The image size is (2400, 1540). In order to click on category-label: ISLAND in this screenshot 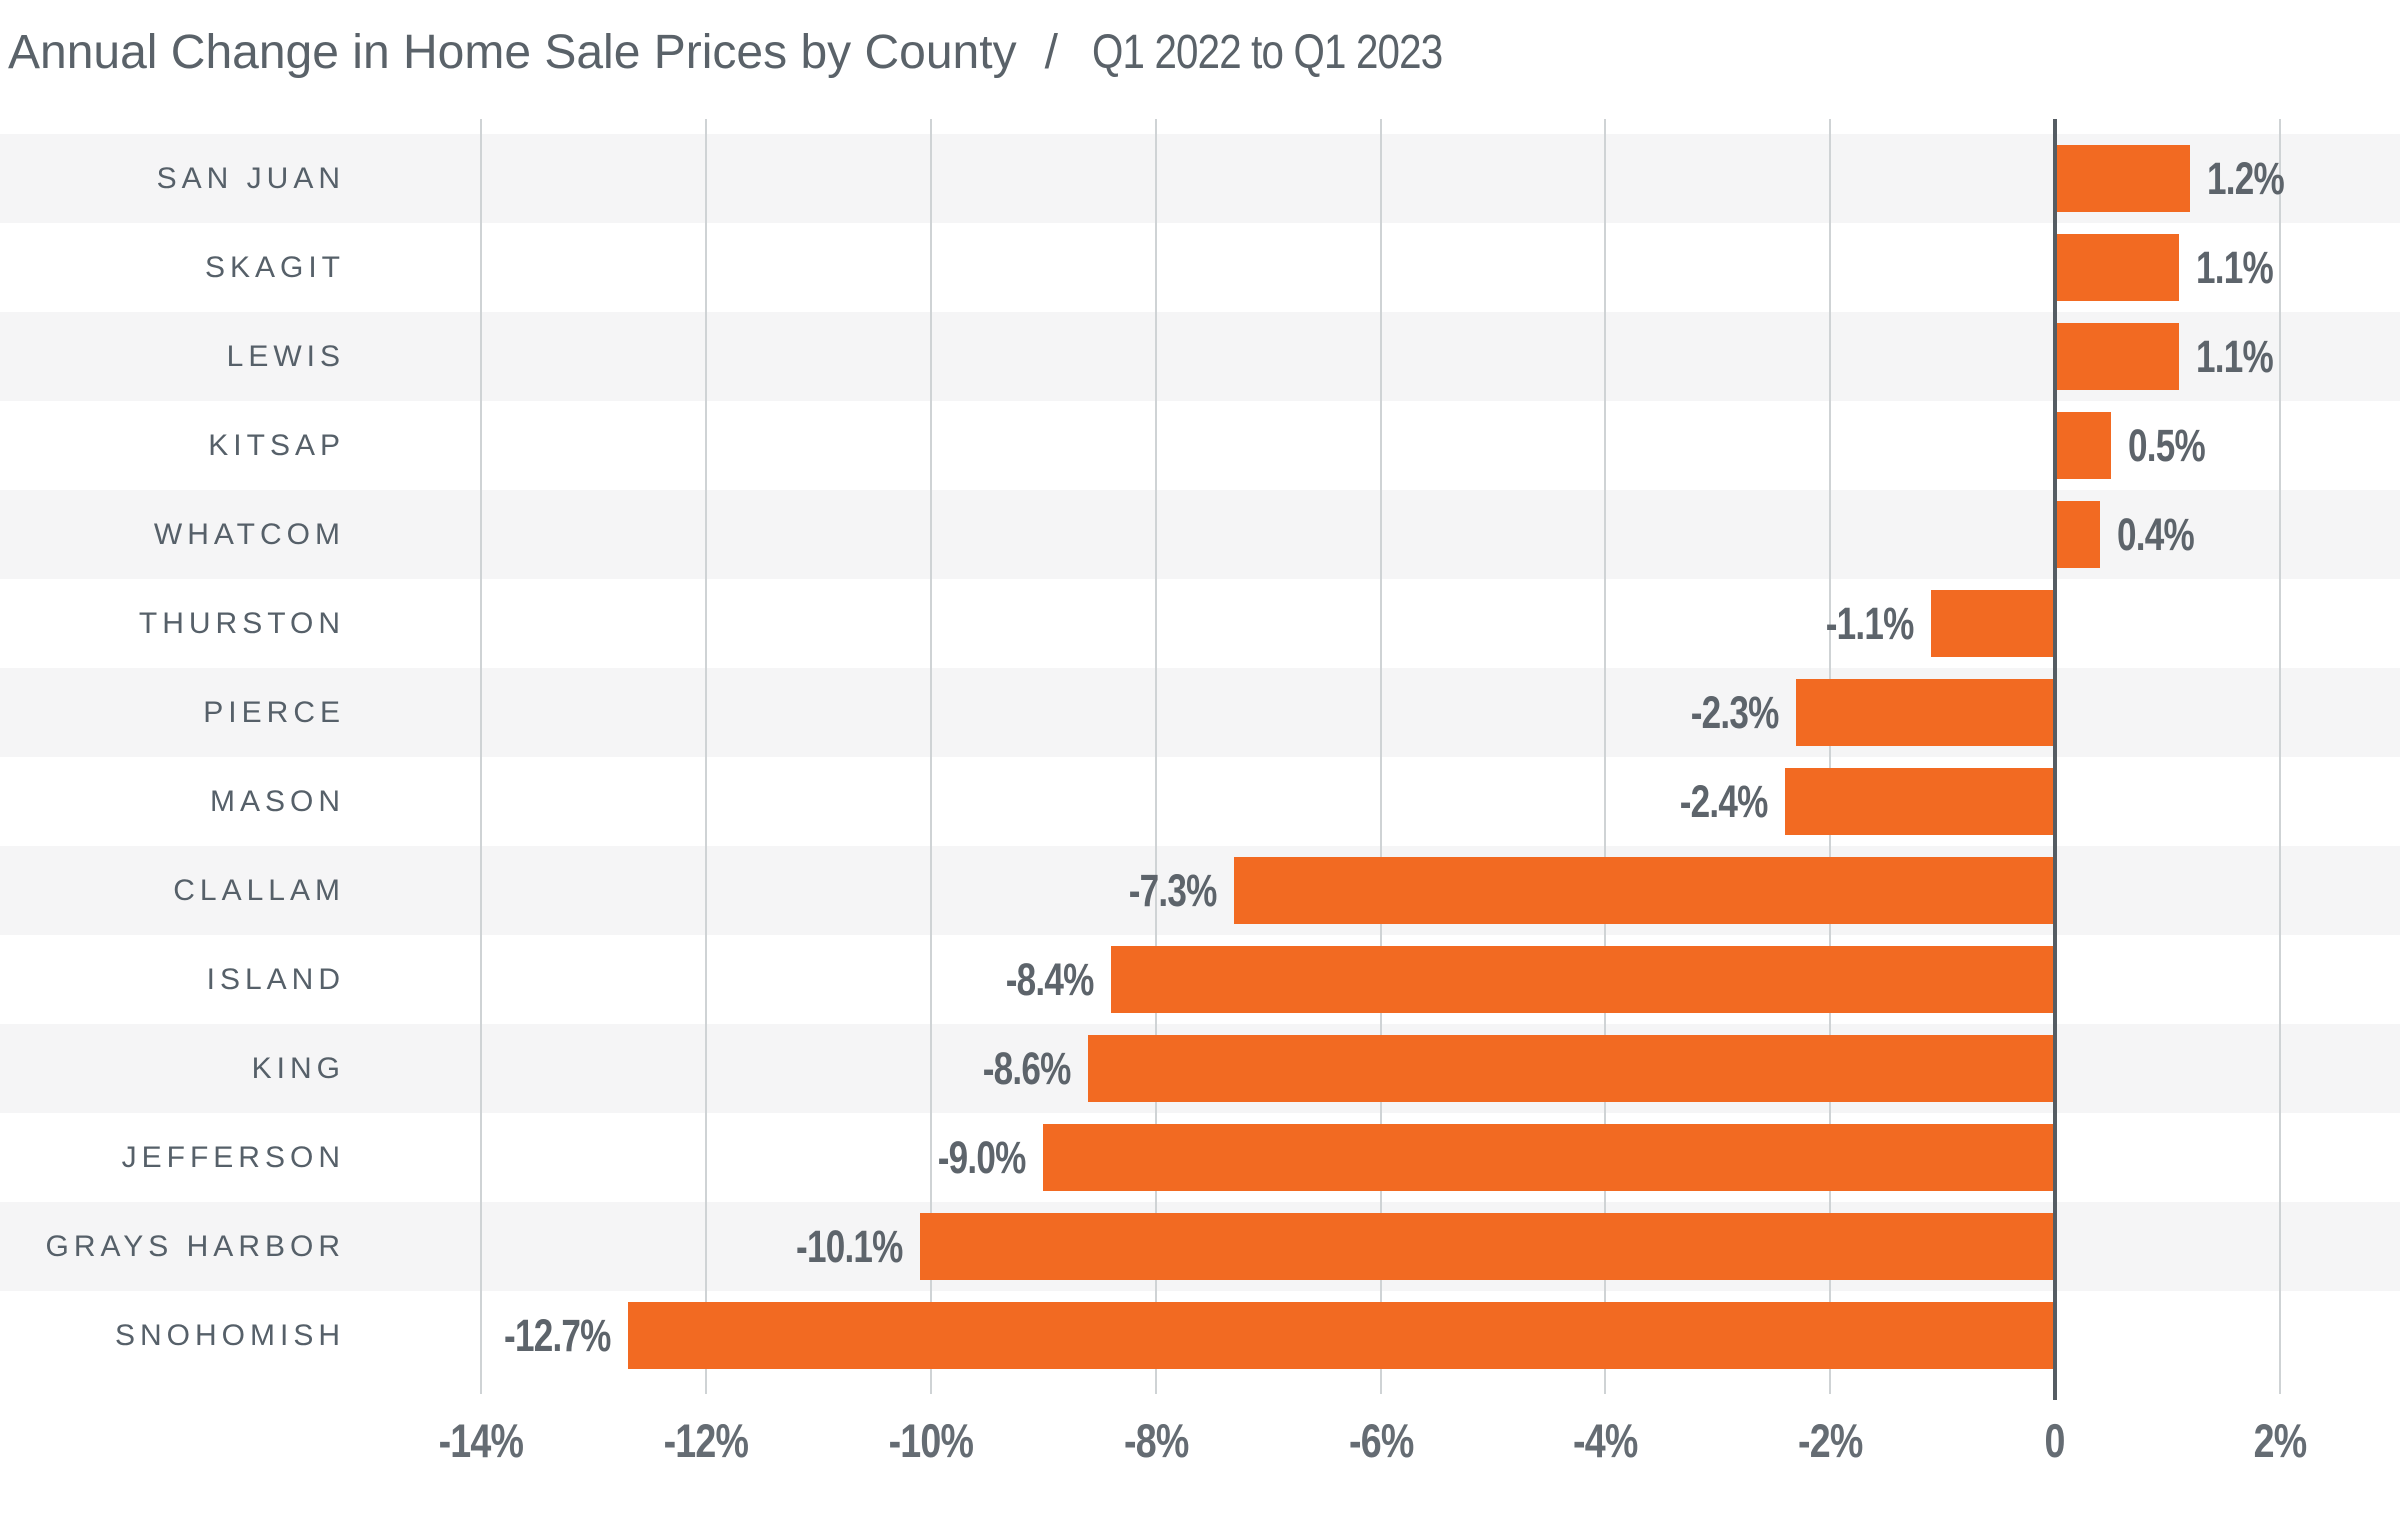, I will do `click(275, 979)`.